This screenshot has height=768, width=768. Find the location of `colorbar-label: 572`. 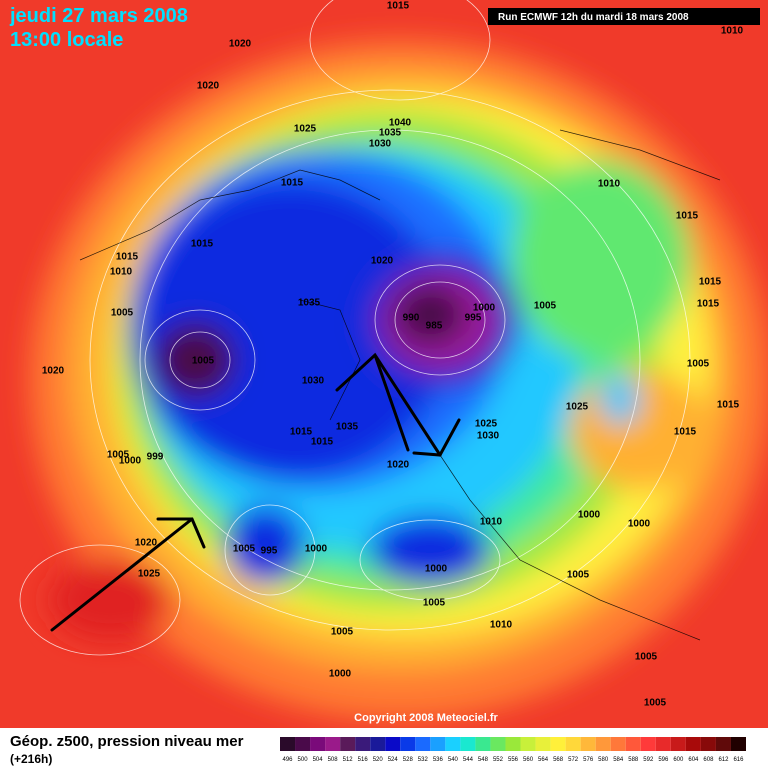

colorbar-label: 572 is located at coordinates (573, 760).